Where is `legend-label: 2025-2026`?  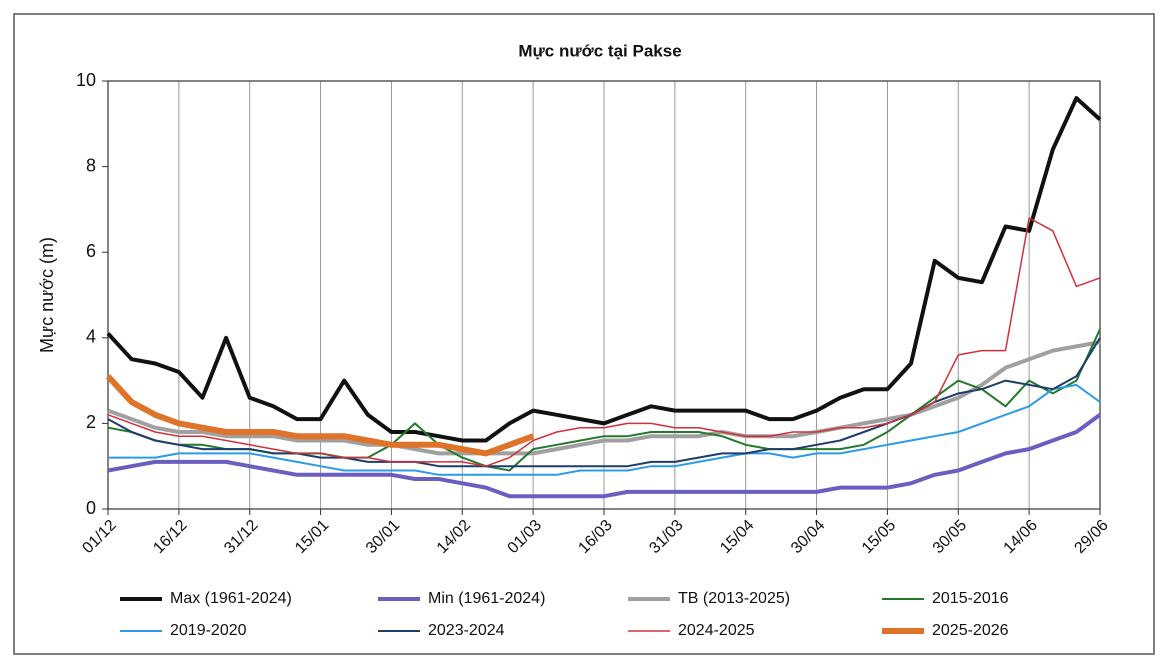 legend-label: 2025-2026 is located at coordinates (970, 630).